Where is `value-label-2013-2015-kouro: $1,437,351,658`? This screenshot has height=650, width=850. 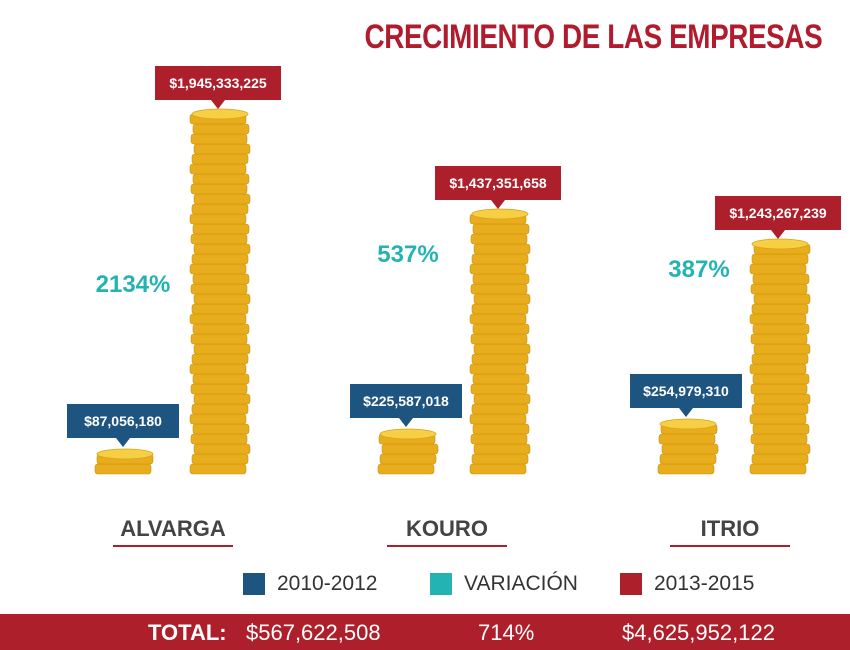 value-label-2013-2015-kouro: $1,437,351,658 is located at coordinates (498, 187).